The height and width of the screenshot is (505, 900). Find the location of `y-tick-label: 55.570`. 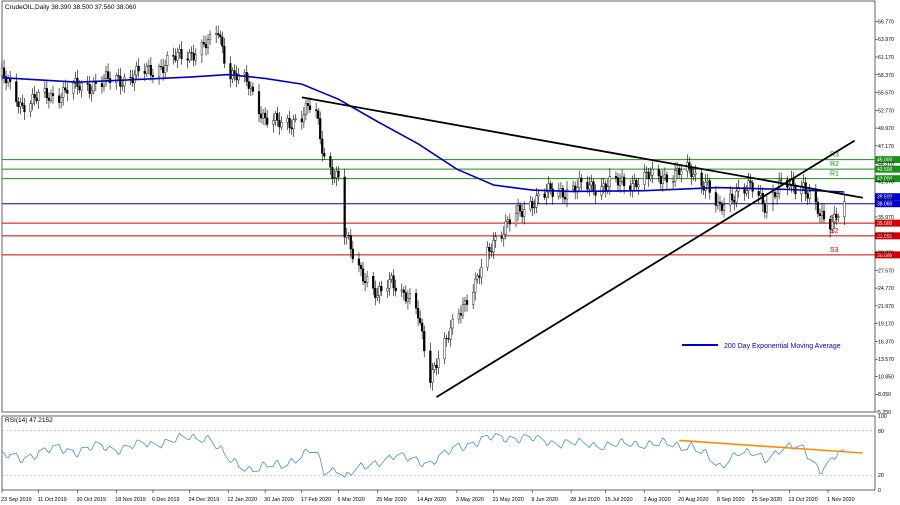

y-tick-label: 55.570 is located at coordinates (886, 94).